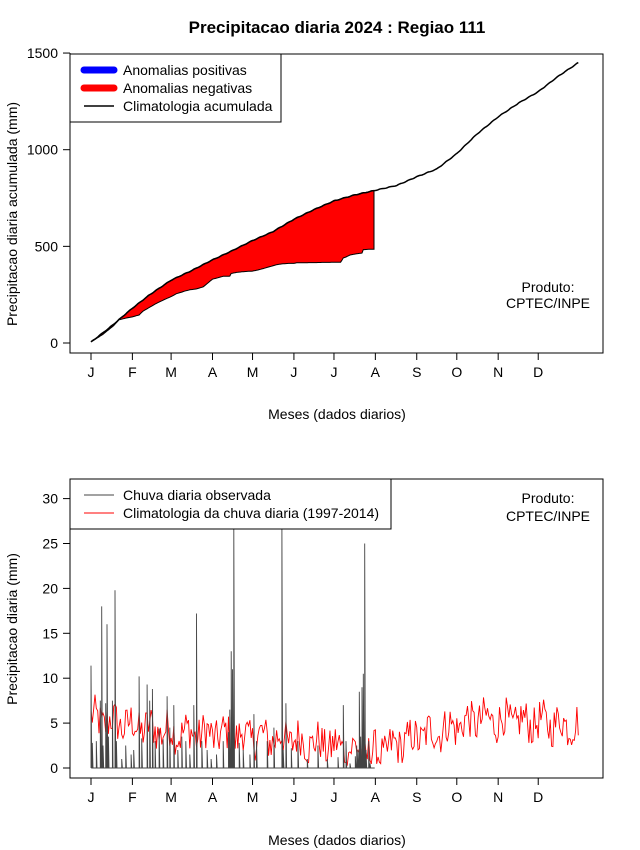 Image resolution: width=640 pixels, height=850 pixels. Describe the element at coordinates (54, 723) in the screenshot. I see `daily-y-tick-label: 5` at that location.